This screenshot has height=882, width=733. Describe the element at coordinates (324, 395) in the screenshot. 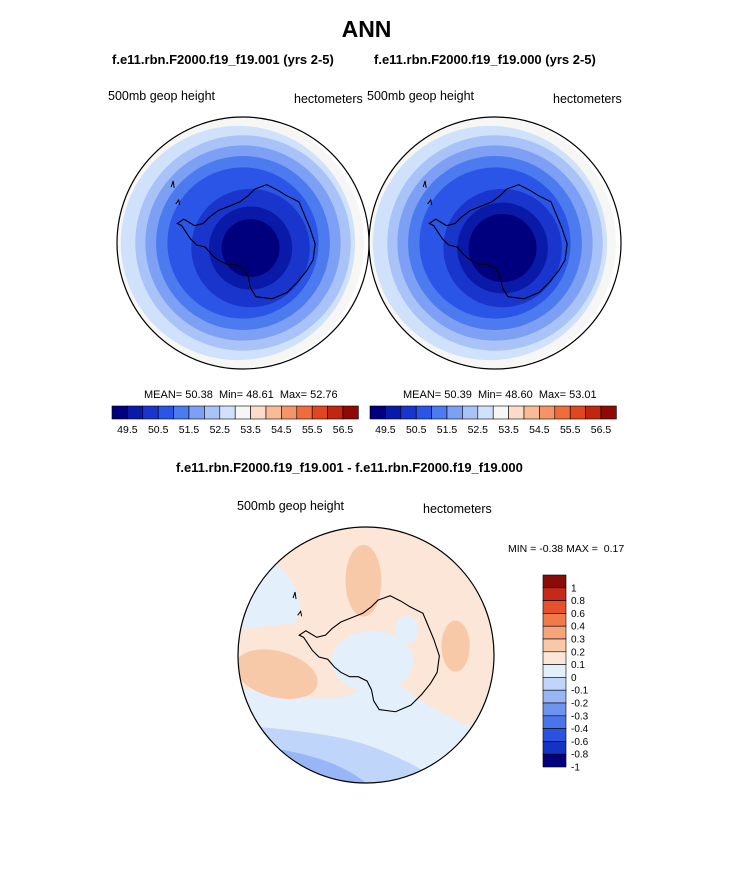

I see `panel1-max-value: 52.76` at that location.